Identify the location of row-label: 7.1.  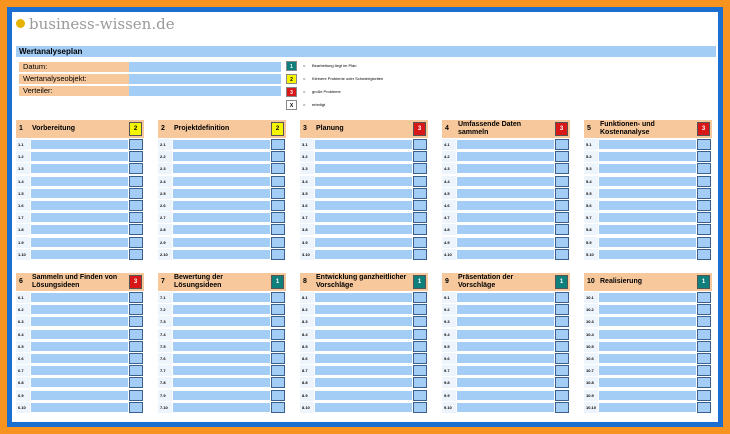
(165, 297).